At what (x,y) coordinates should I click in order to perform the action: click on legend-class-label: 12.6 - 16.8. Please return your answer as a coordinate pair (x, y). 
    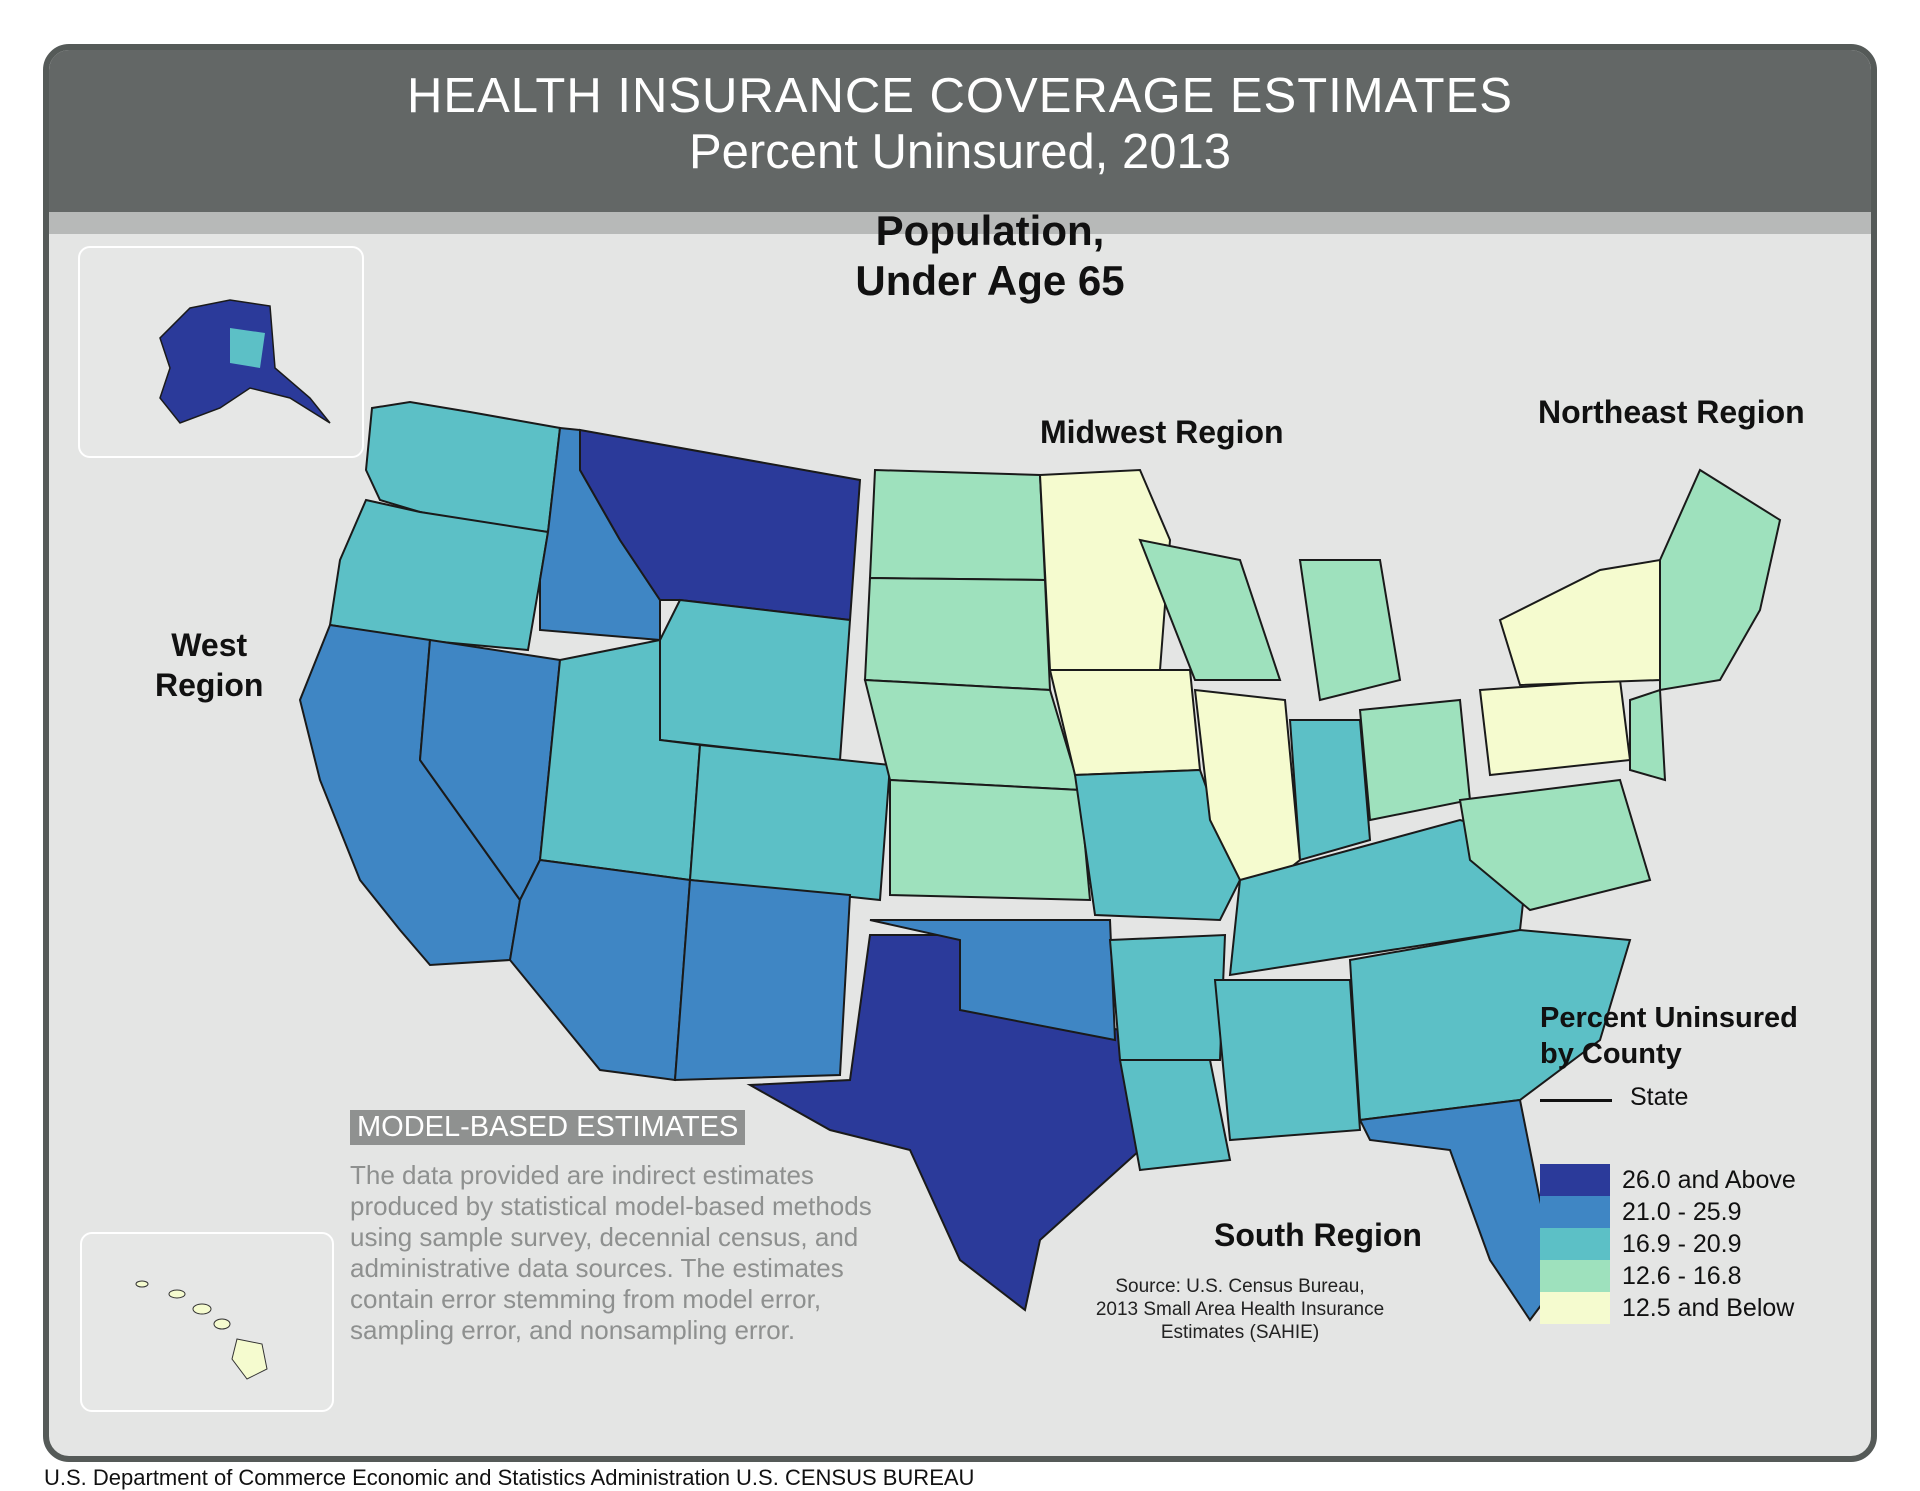
    Looking at the image, I should click on (1682, 1276).